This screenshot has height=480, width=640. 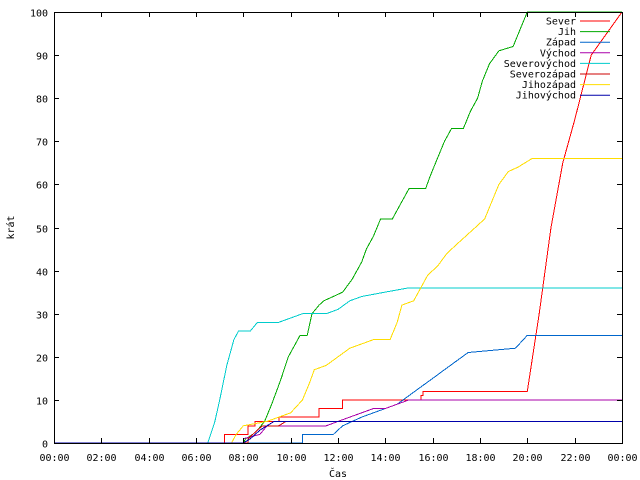 I want to click on x-tick-label: 06:00, so click(x=196, y=458).